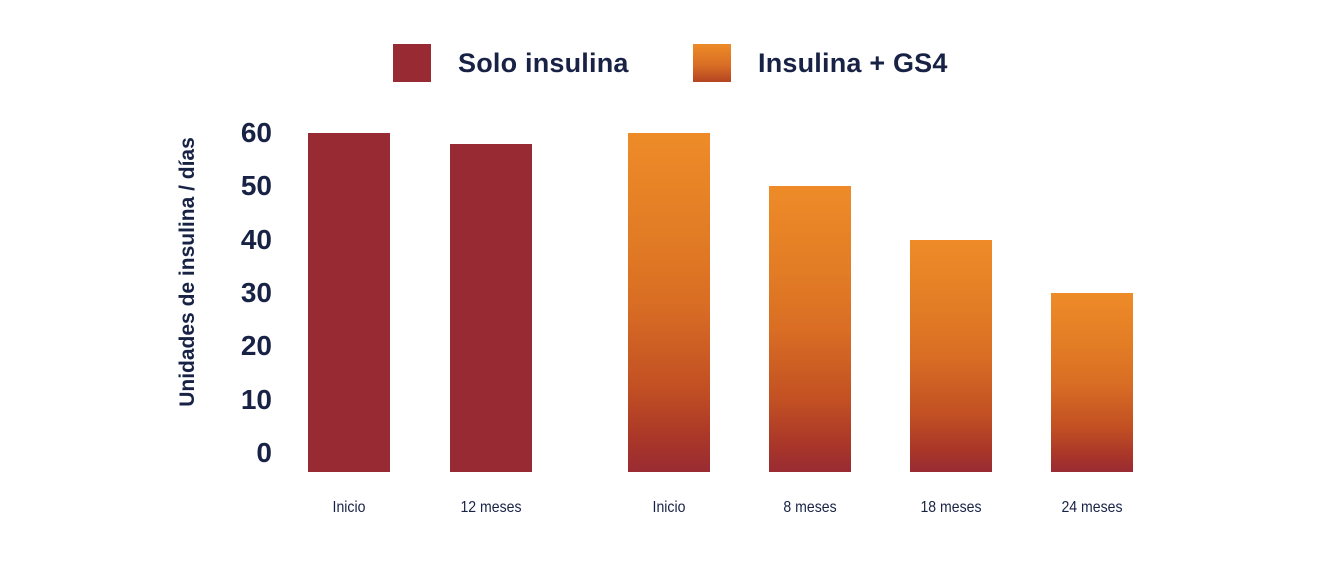 The width and height of the screenshot is (1320, 578). I want to click on y-tick-label: 10, so click(256, 399).